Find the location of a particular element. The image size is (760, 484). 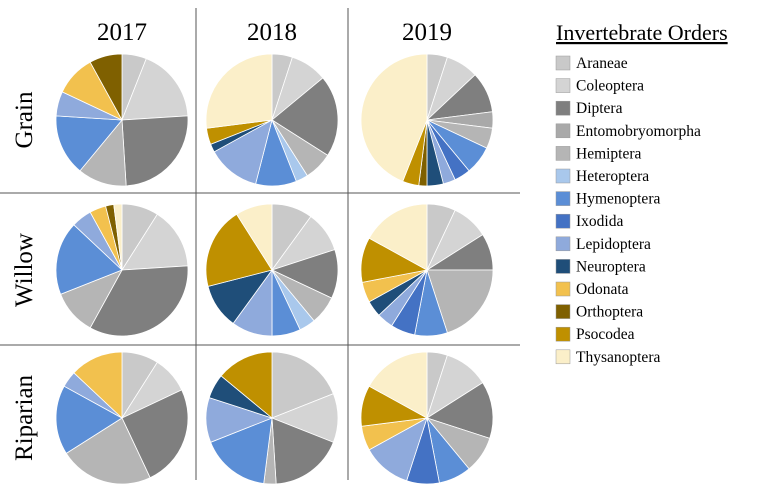

legend-title: Invertebrate Orders is located at coordinates (642, 32).